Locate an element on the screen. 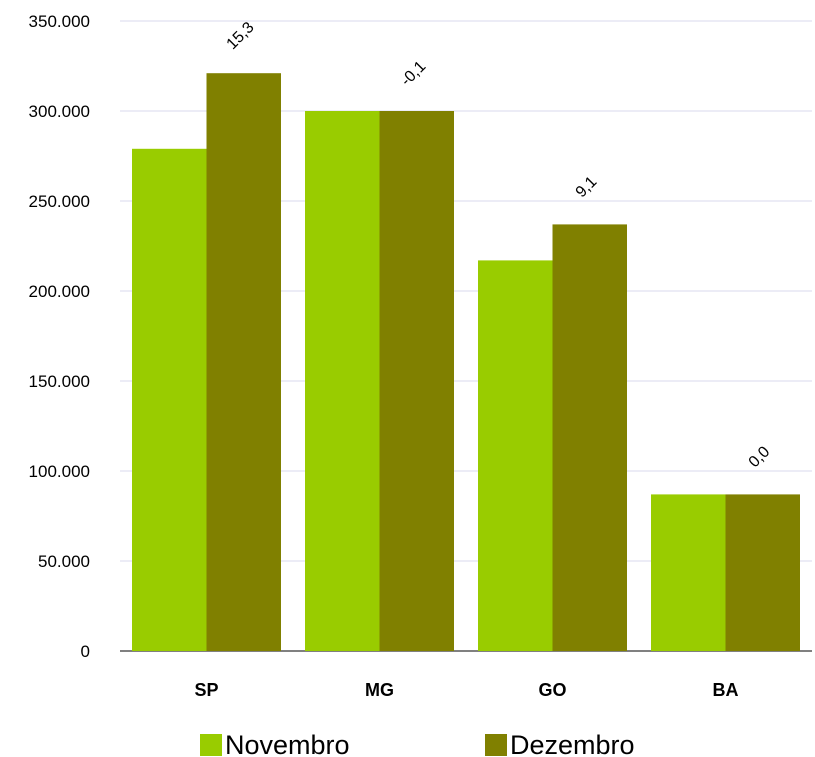 This screenshot has height=757, width=815. bar-novembro-sp is located at coordinates (169, 400).